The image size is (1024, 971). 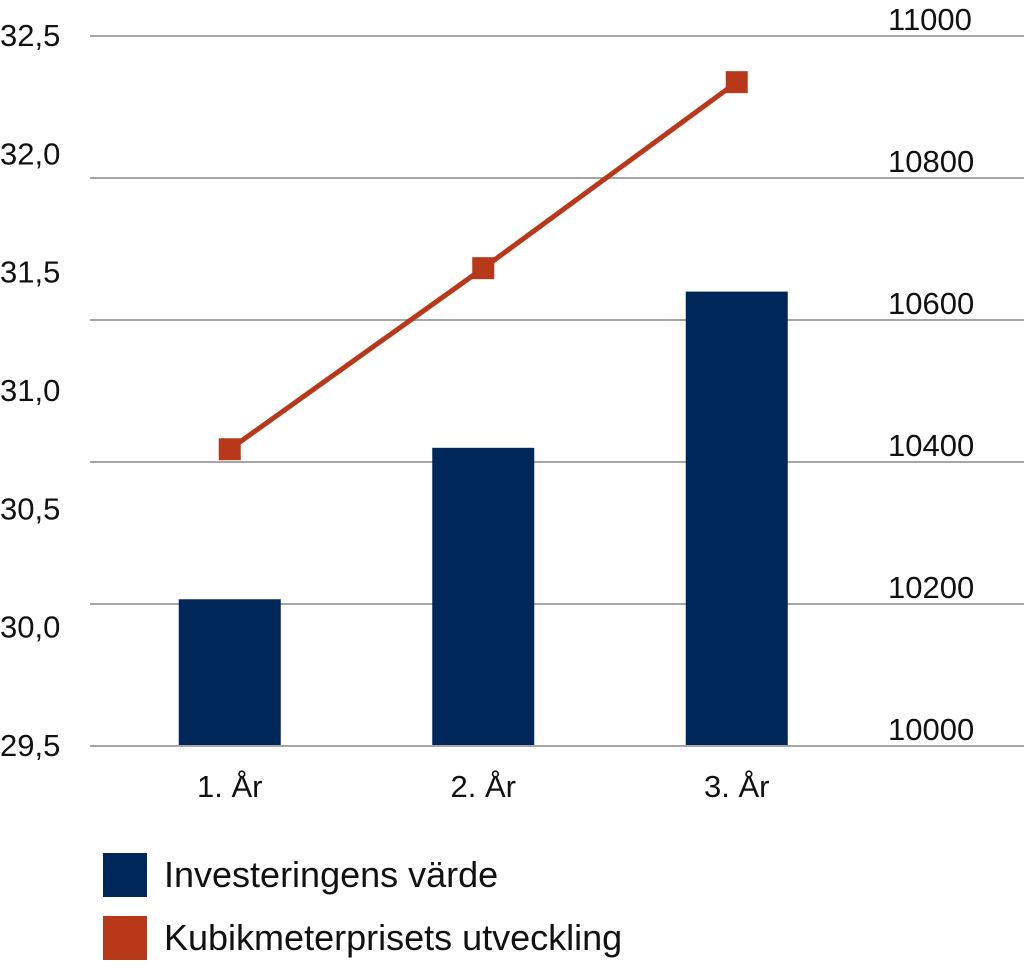 I want to click on x-tick-label: 3. År, so click(x=736, y=786).